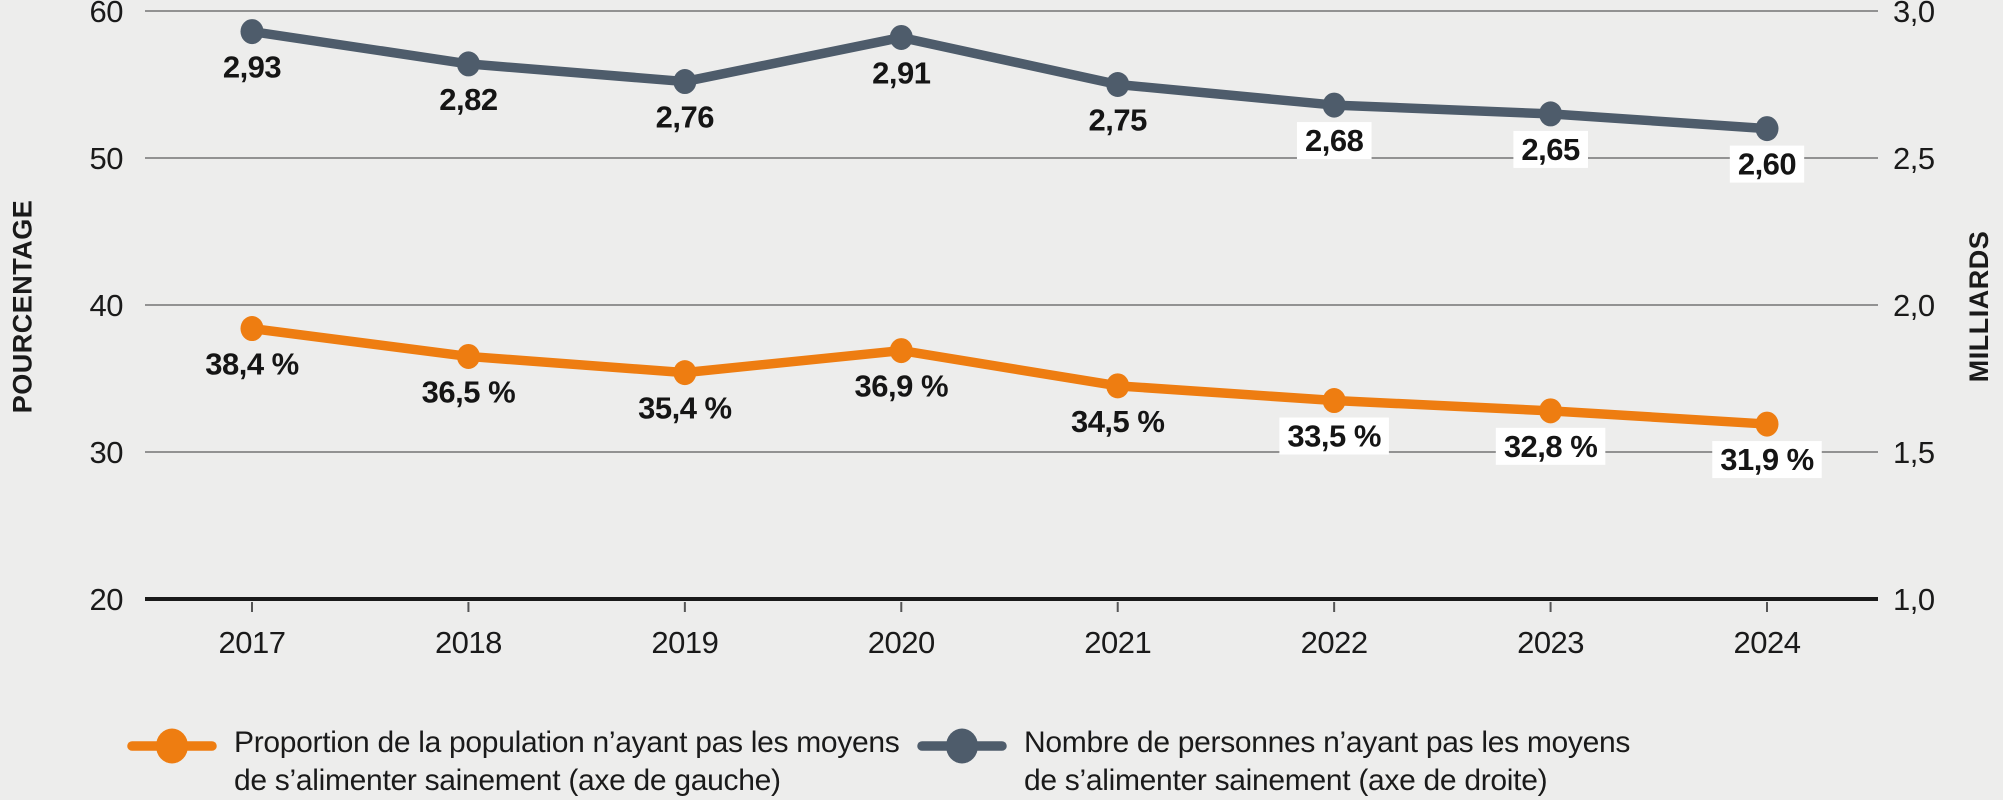 The height and width of the screenshot is (800, 2003). What do you see at coordinates (1118, 421) in the screenshot?
I see `data-label-proportion: 34,5 %` at bounding box center [1118, 421].